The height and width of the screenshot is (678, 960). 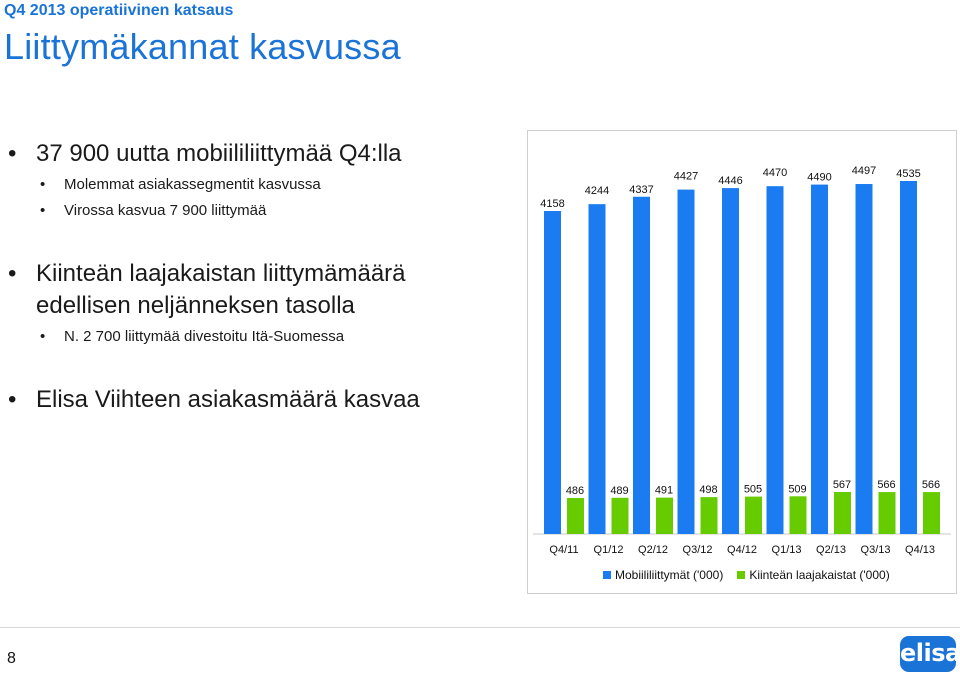 What do you see at coordinates (228, 399) in the screenshot?
I see `bullet-text: Elisa Viihteen asiakasmäärä kasvaa` at bounding box center [228, 399].